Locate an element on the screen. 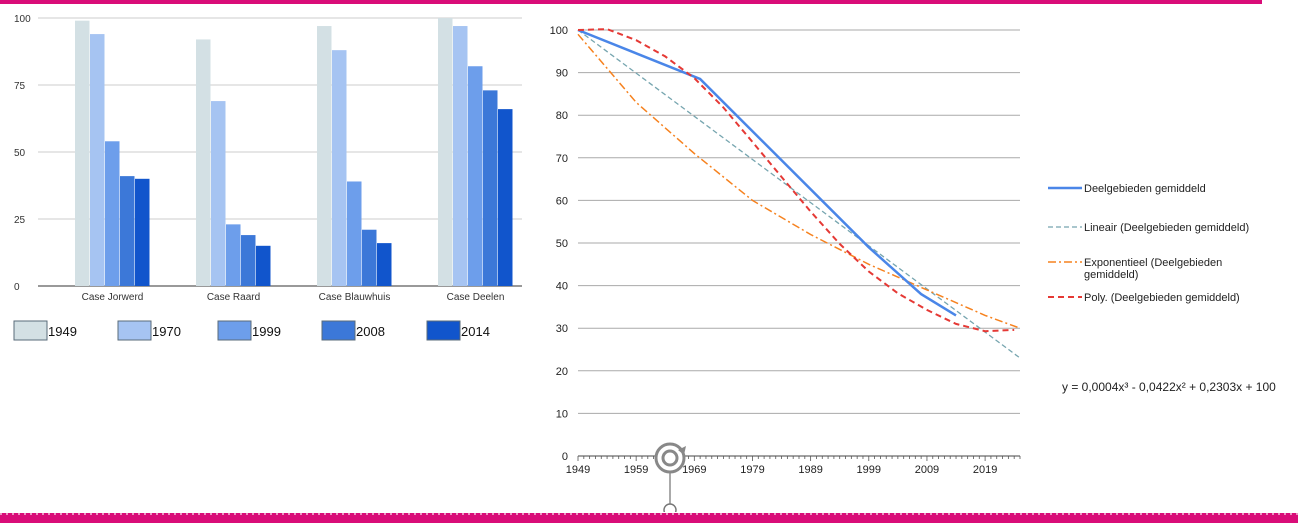 The width and height of the screenshot is (1298, 523). line-x-tick-label: 1959 is located at coordinates (636, 470).